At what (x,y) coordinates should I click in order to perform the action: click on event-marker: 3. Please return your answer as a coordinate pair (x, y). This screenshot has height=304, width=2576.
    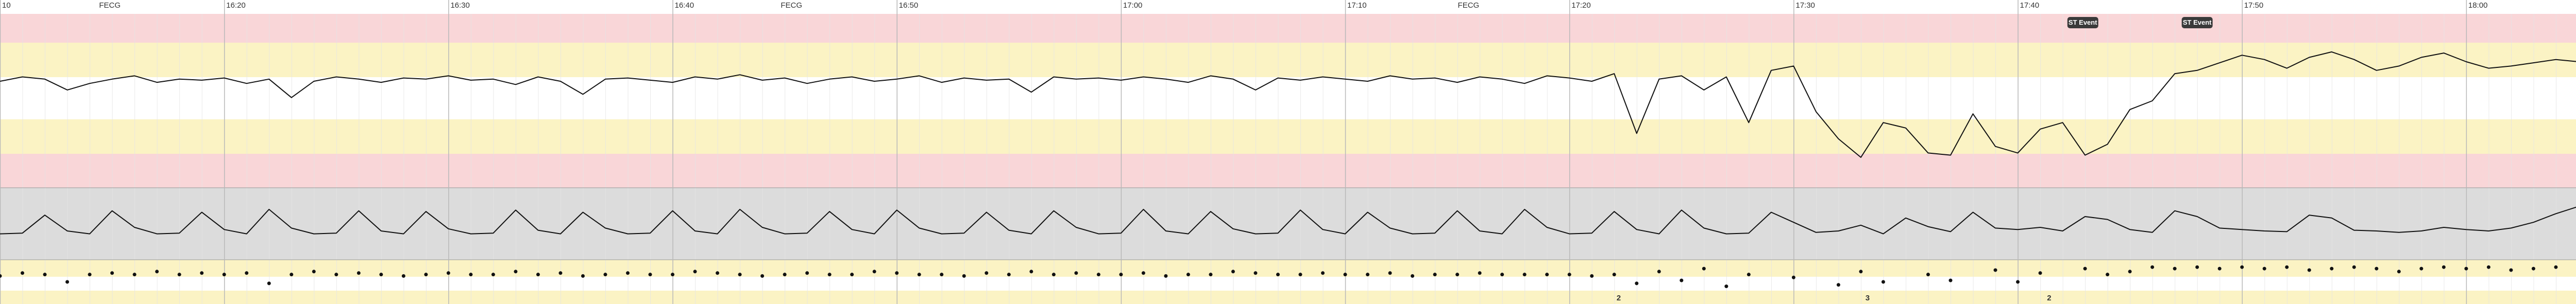
    Looking at the image, I should click on (1868, 298).